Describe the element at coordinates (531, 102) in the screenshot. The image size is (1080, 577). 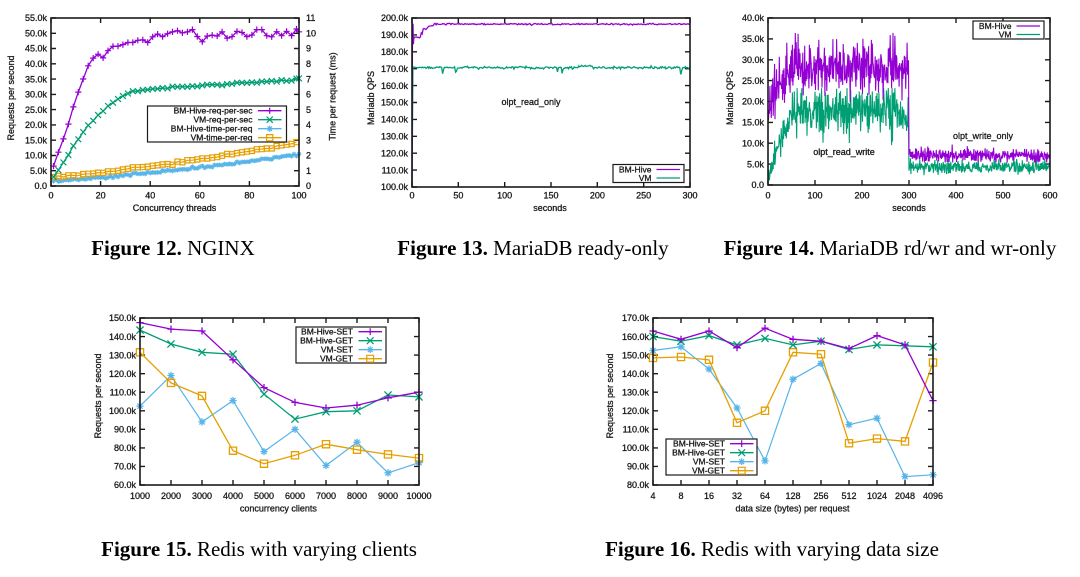
I see `svg-text: olpt_read_only` at that location.